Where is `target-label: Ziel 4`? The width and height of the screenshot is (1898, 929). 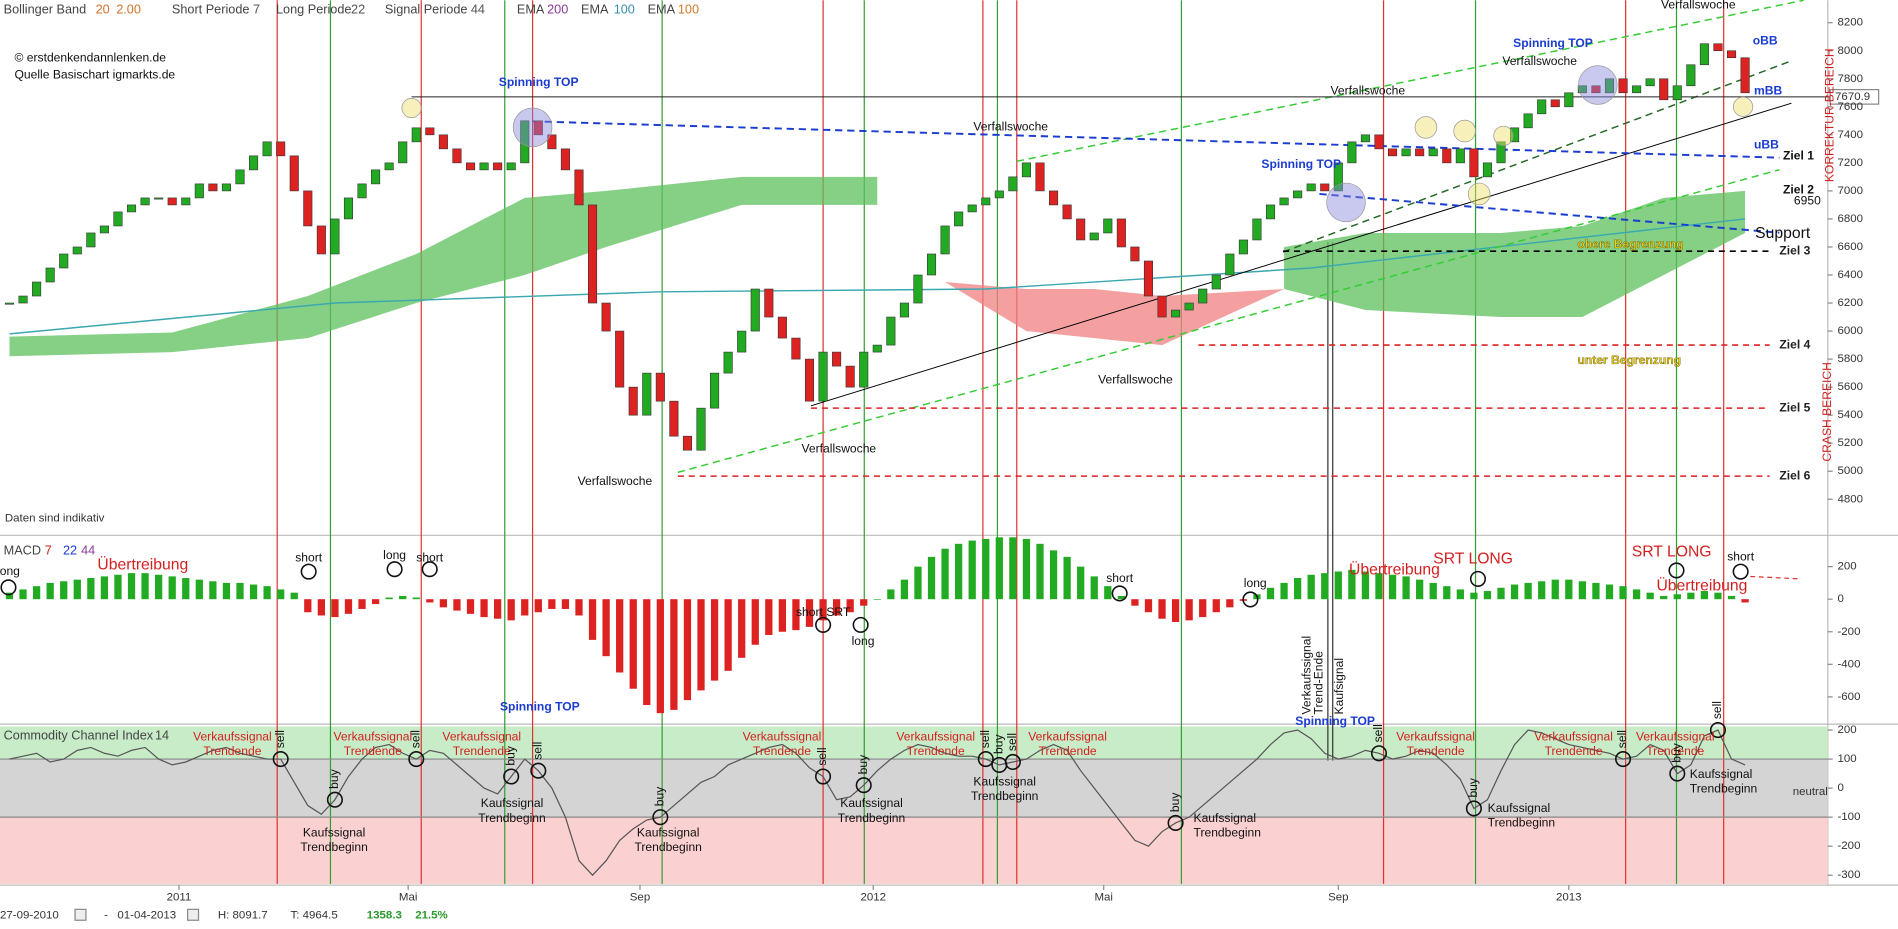
target-label: Ziel 4 is located at coordinates (1794, 344).